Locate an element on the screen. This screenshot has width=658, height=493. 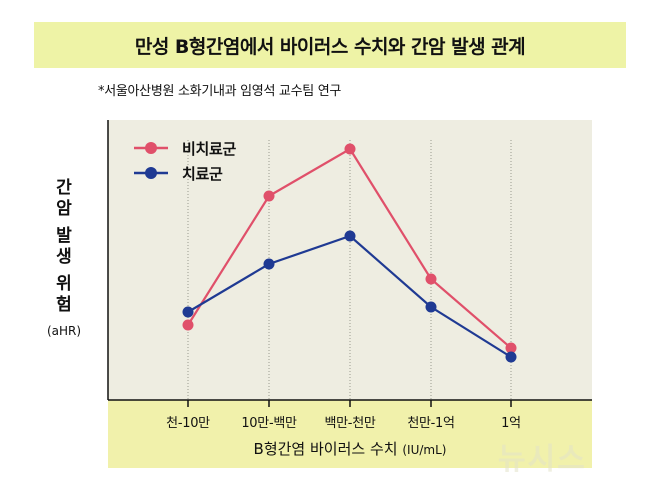
y-label-char: 발 is located at coordinates (64, 236).